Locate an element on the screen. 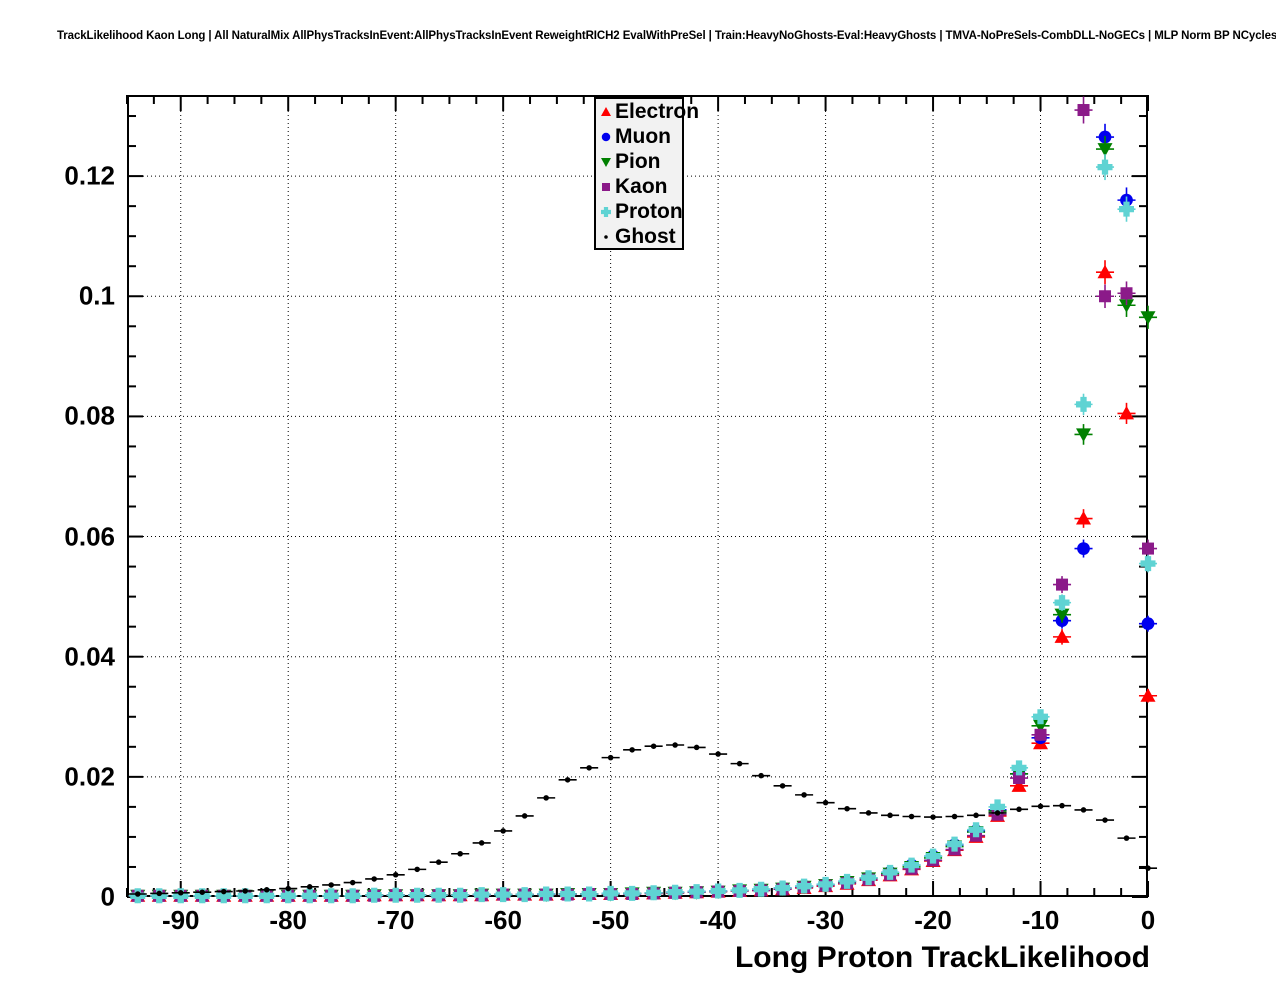 Image resolution: width=1276 pixels, height=996 pixels. legend-item-ghost: Ghost is located at coordinates (639, 236).